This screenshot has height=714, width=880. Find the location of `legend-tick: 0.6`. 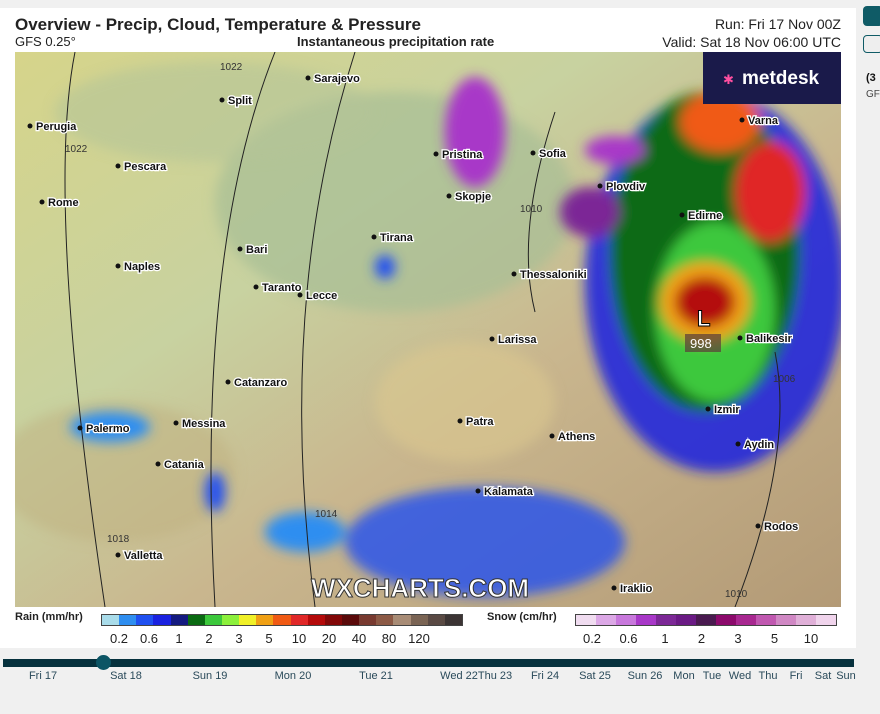

legend-tick: 0.6 is located at coordinates (149, 638).